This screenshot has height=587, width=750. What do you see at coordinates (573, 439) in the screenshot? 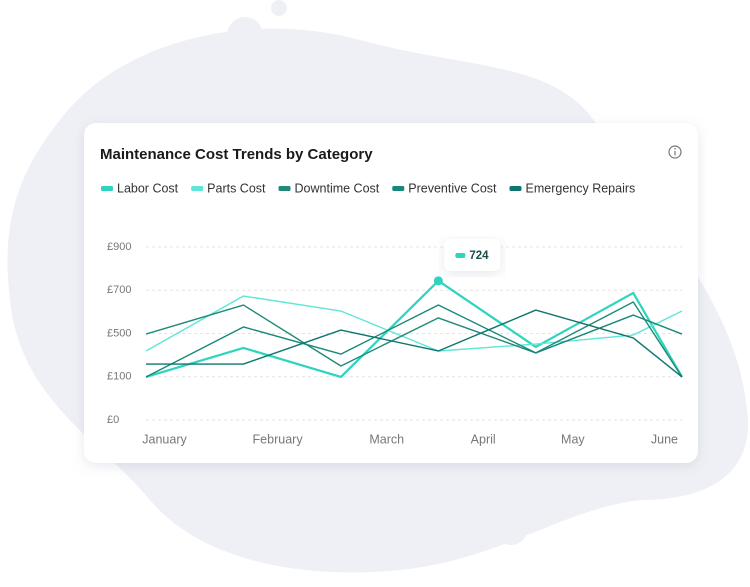
I see `x-tick-label: May` at bounding box center [573, 439].